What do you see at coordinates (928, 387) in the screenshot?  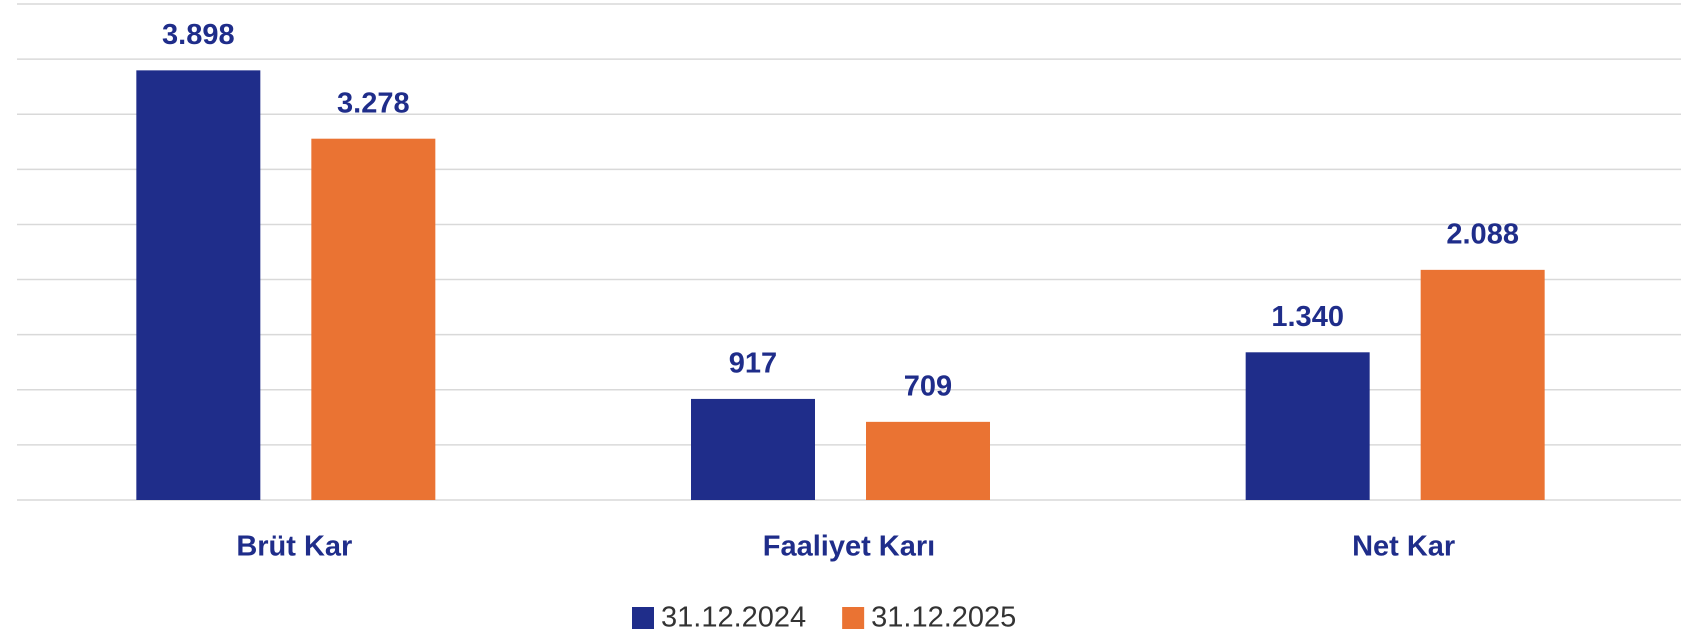 I see `data-label: 709` at bounding box center [928, 387].